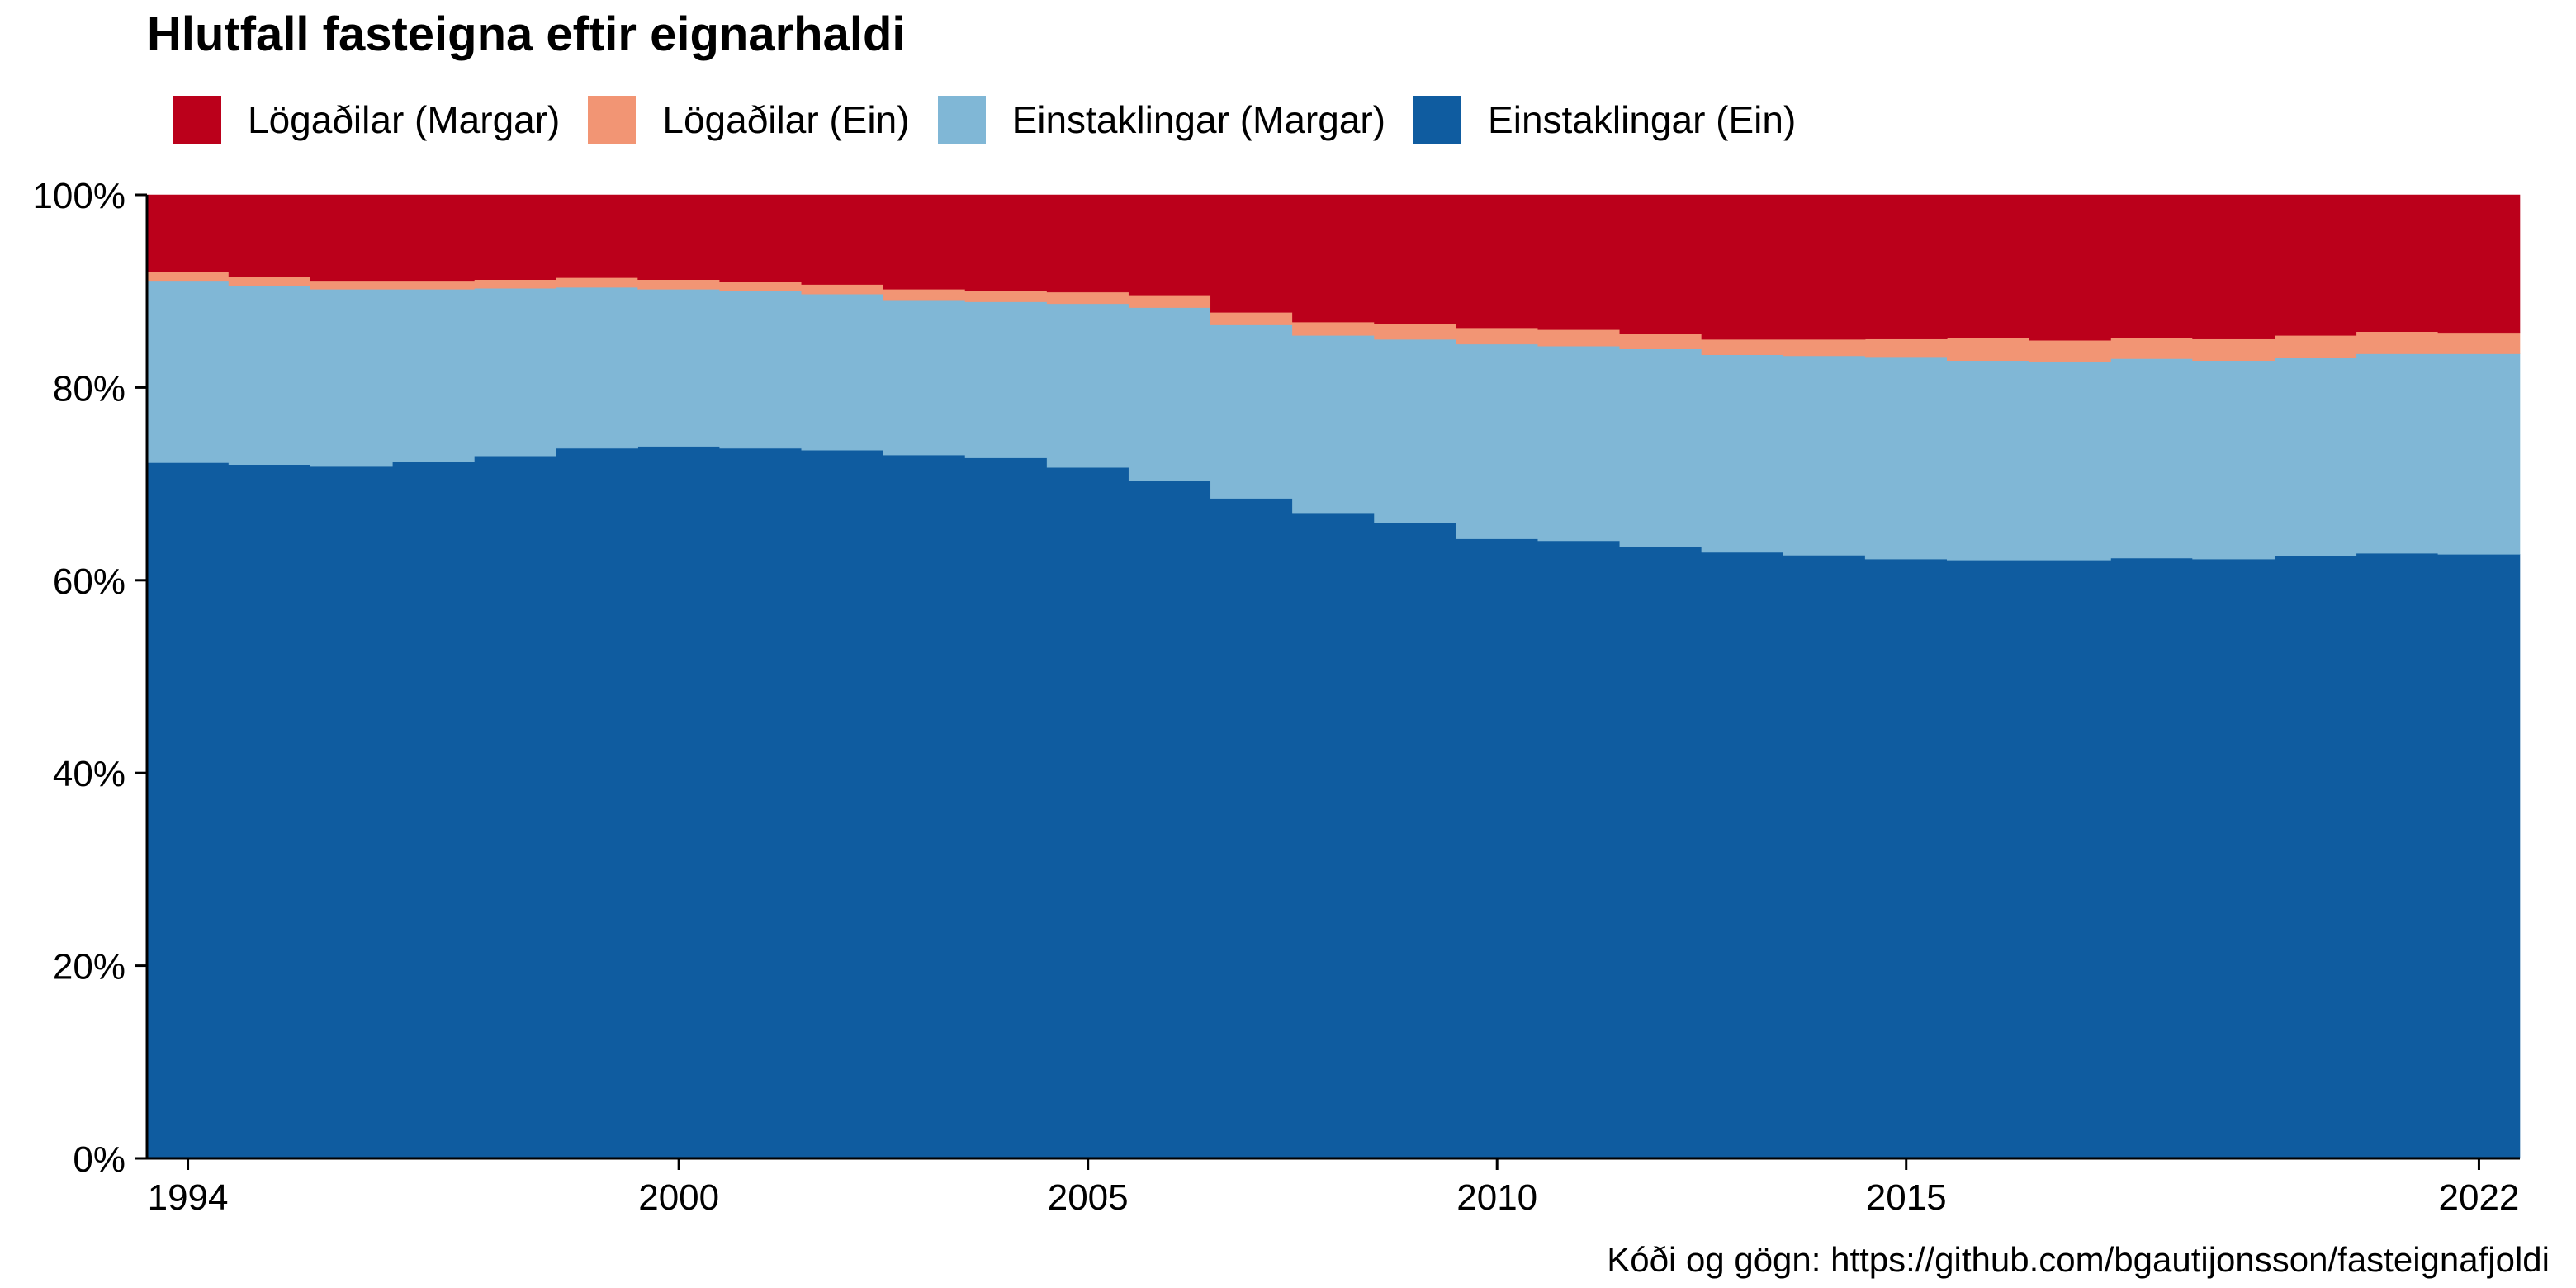 Image resolution: width=2576 pixels, height=1288 pixels. What do you see at coordinates (1198, 119) in the screenshot?
I see `legend-label: Einstaklingar (Margar)` at bounding box center [1198, 119].